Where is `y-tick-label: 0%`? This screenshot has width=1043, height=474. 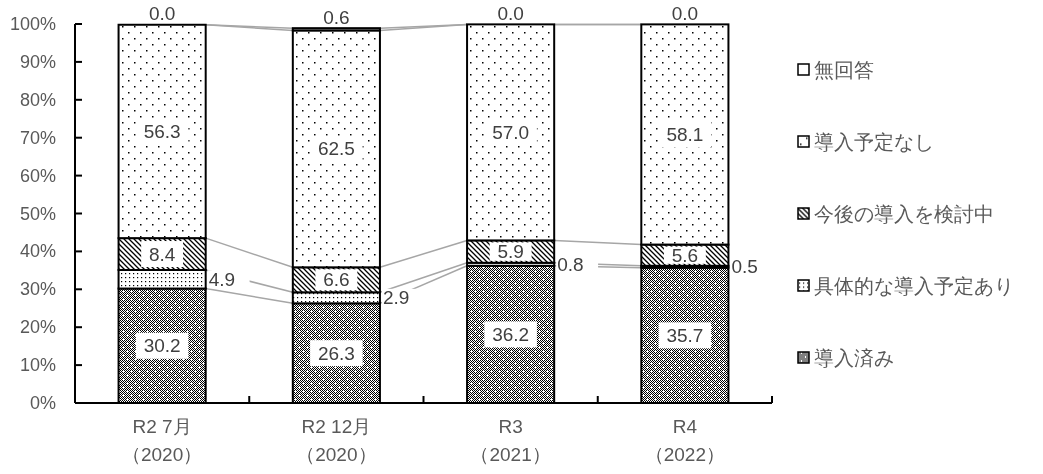
y-tick-label: 0% is located at coordinates (42, 403).